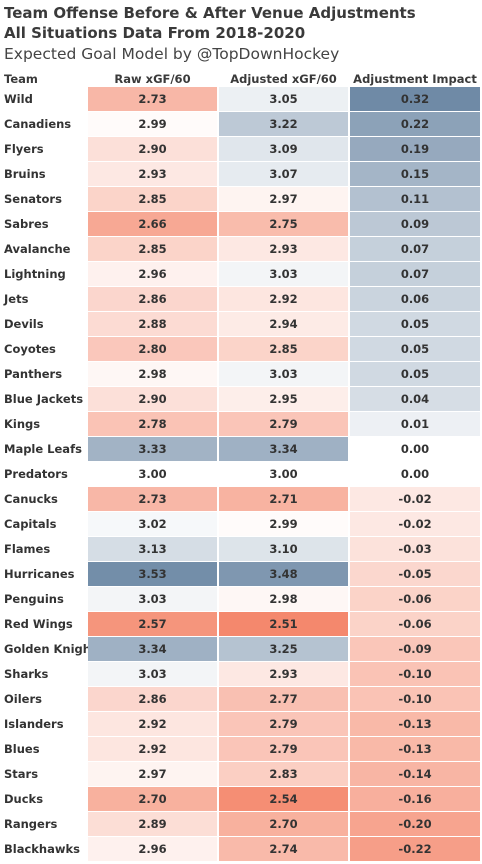  Describe the element at coordinates (152, 824) in the screenshot. I see `raw-xgf-cell: 2.89` at that location.